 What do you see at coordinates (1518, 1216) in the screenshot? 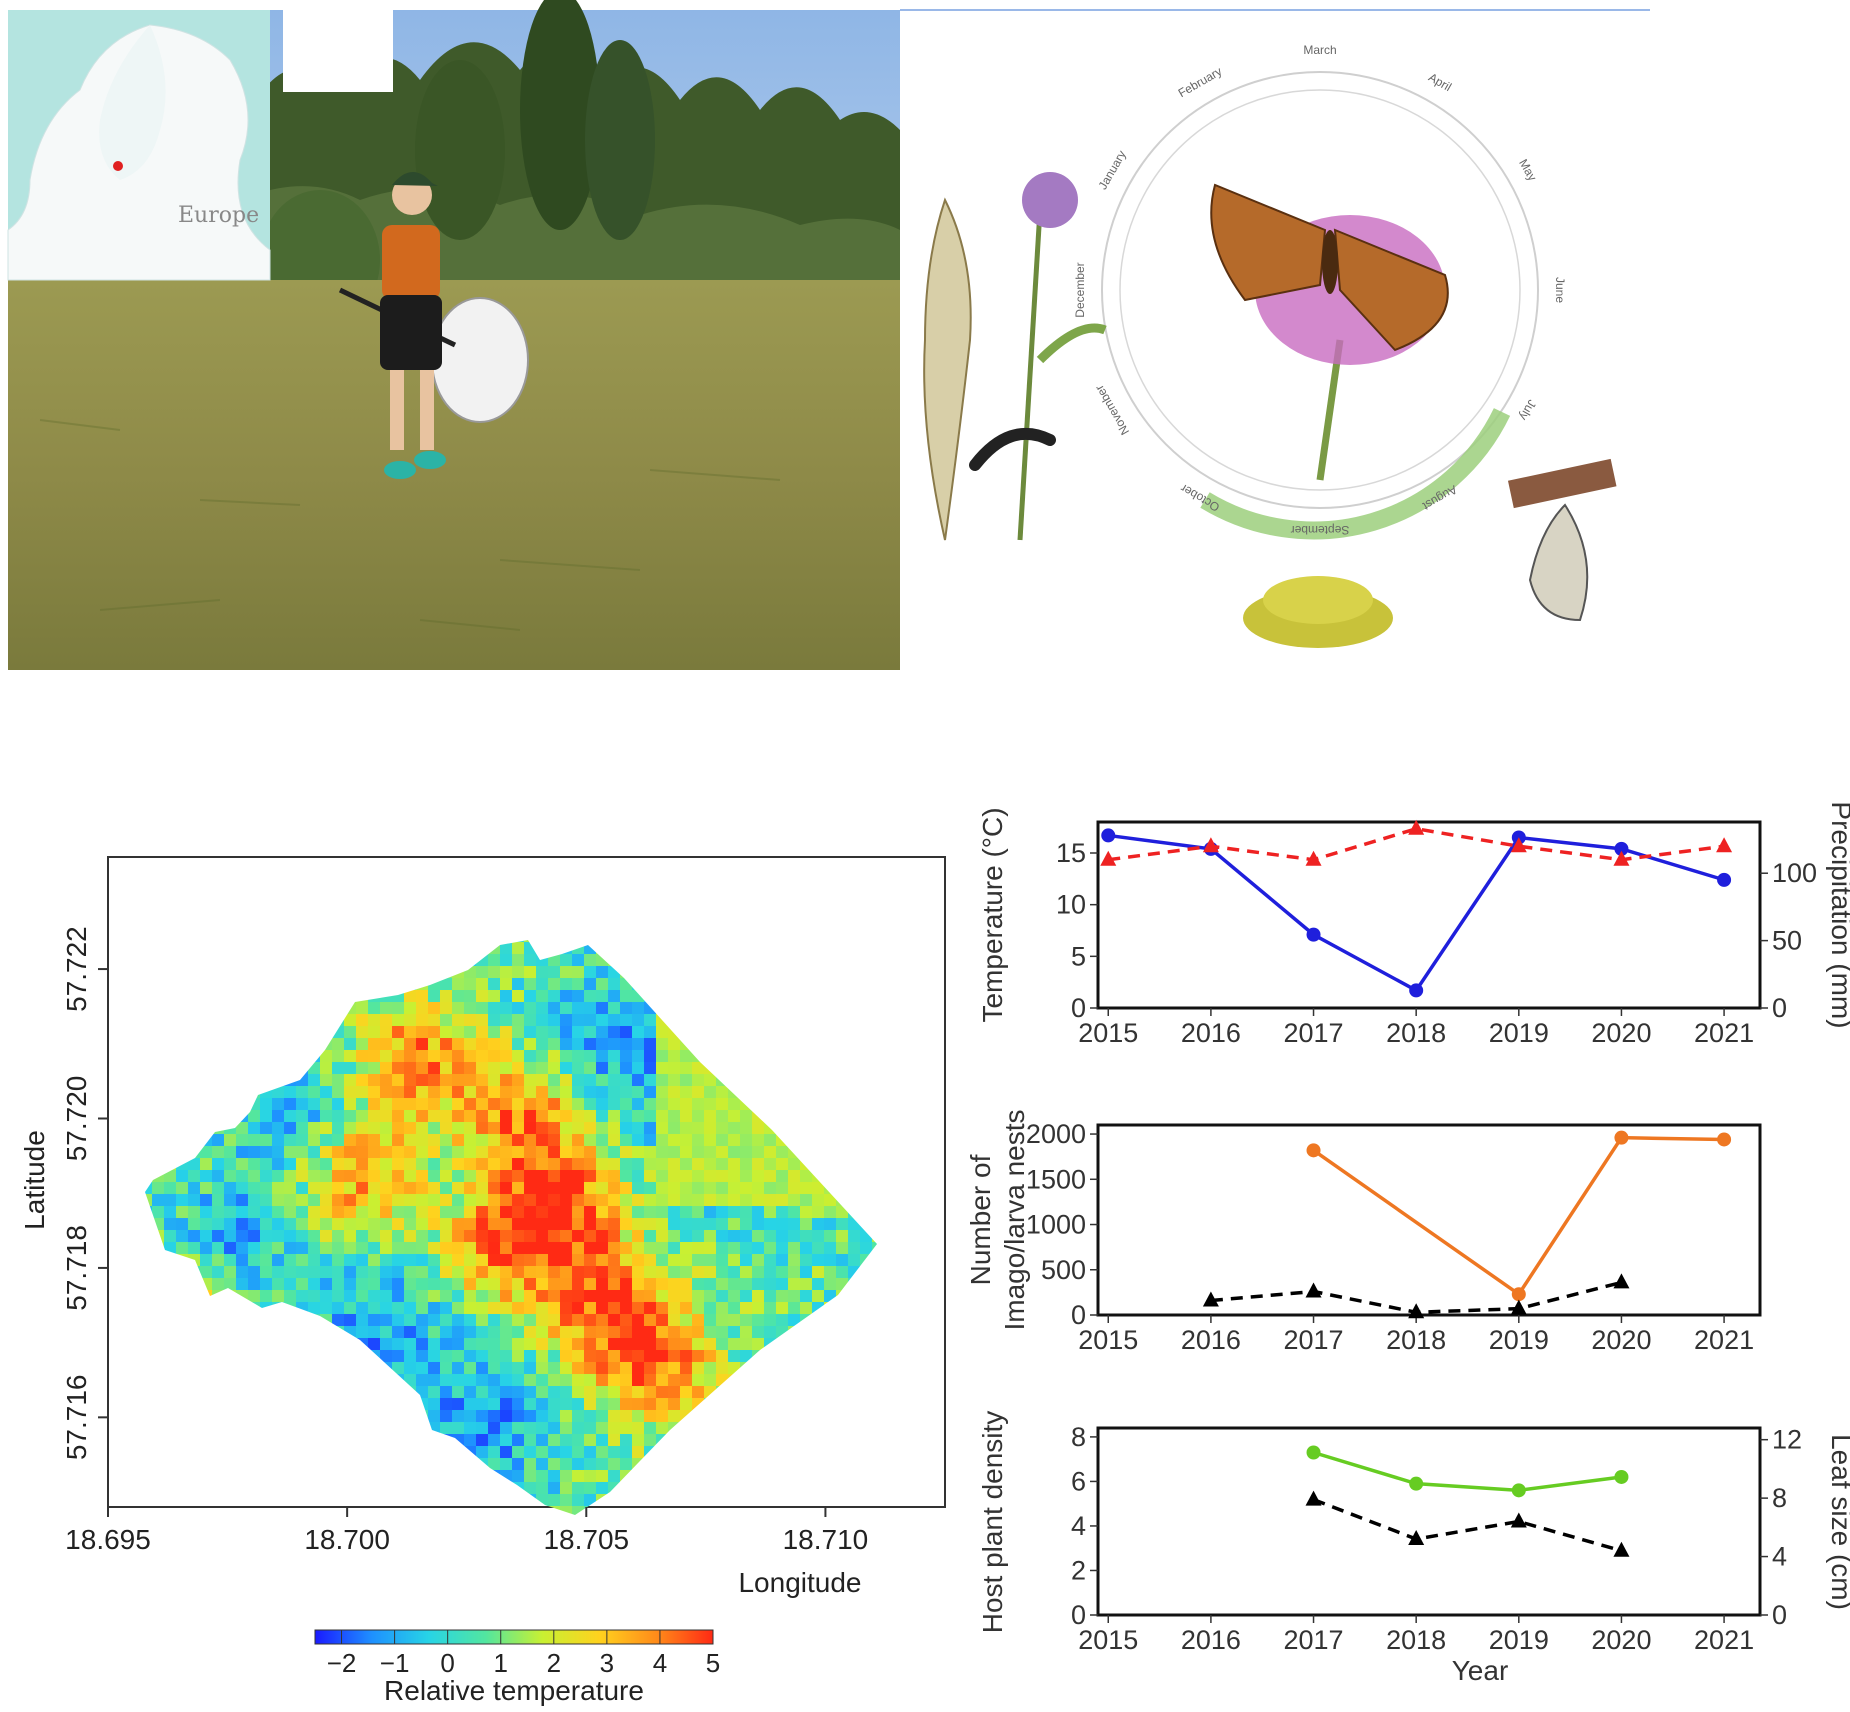
I see `series-line` at bounding box center [1518, 1216].